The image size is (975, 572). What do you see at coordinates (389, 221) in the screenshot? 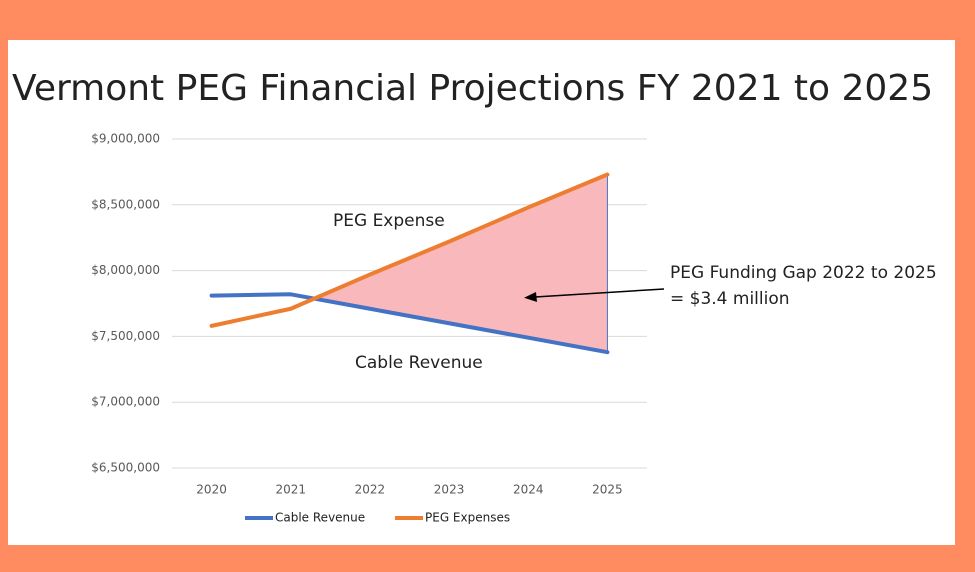
I see `annotation: PEG Expense` at bounding box center [389, 221].